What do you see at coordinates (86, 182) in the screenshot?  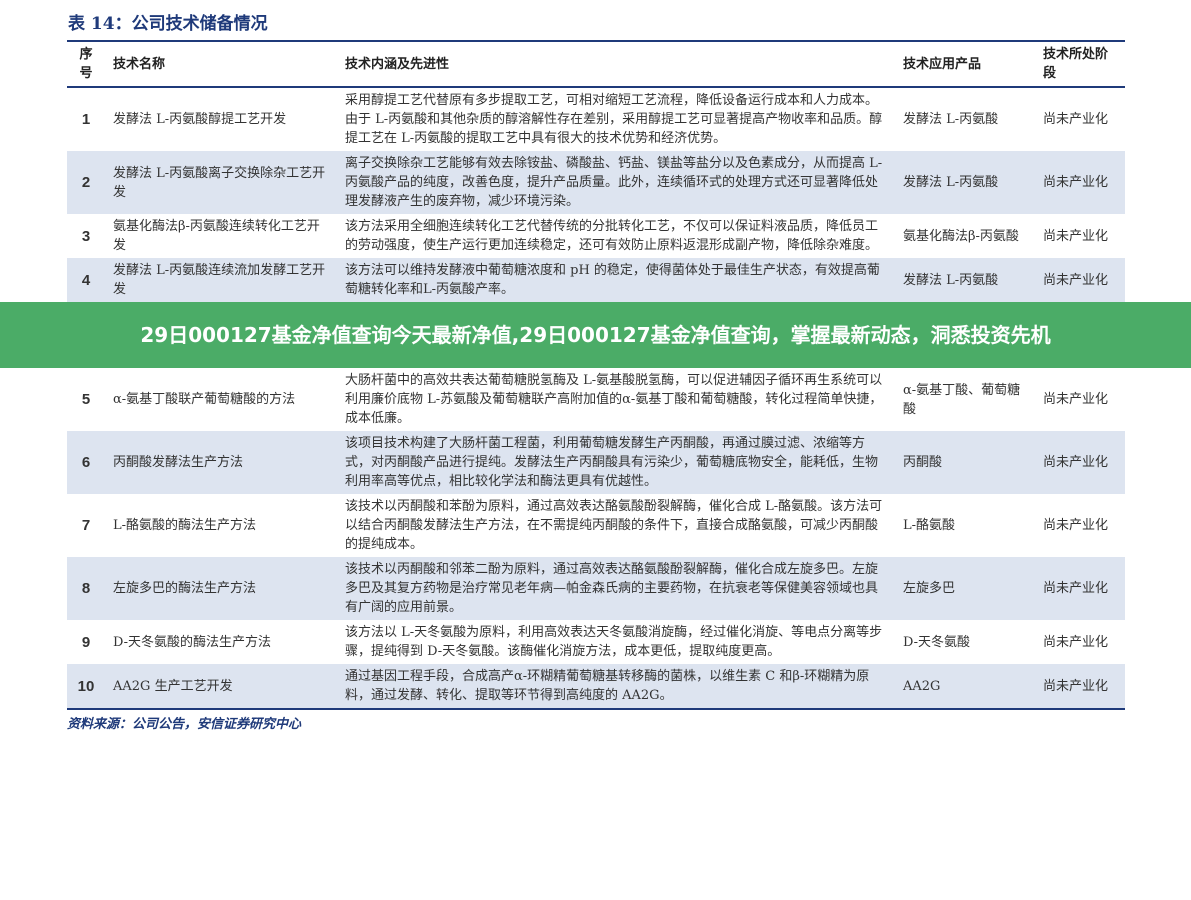 I see `row-number: 2` at bounding box center [86, 182].